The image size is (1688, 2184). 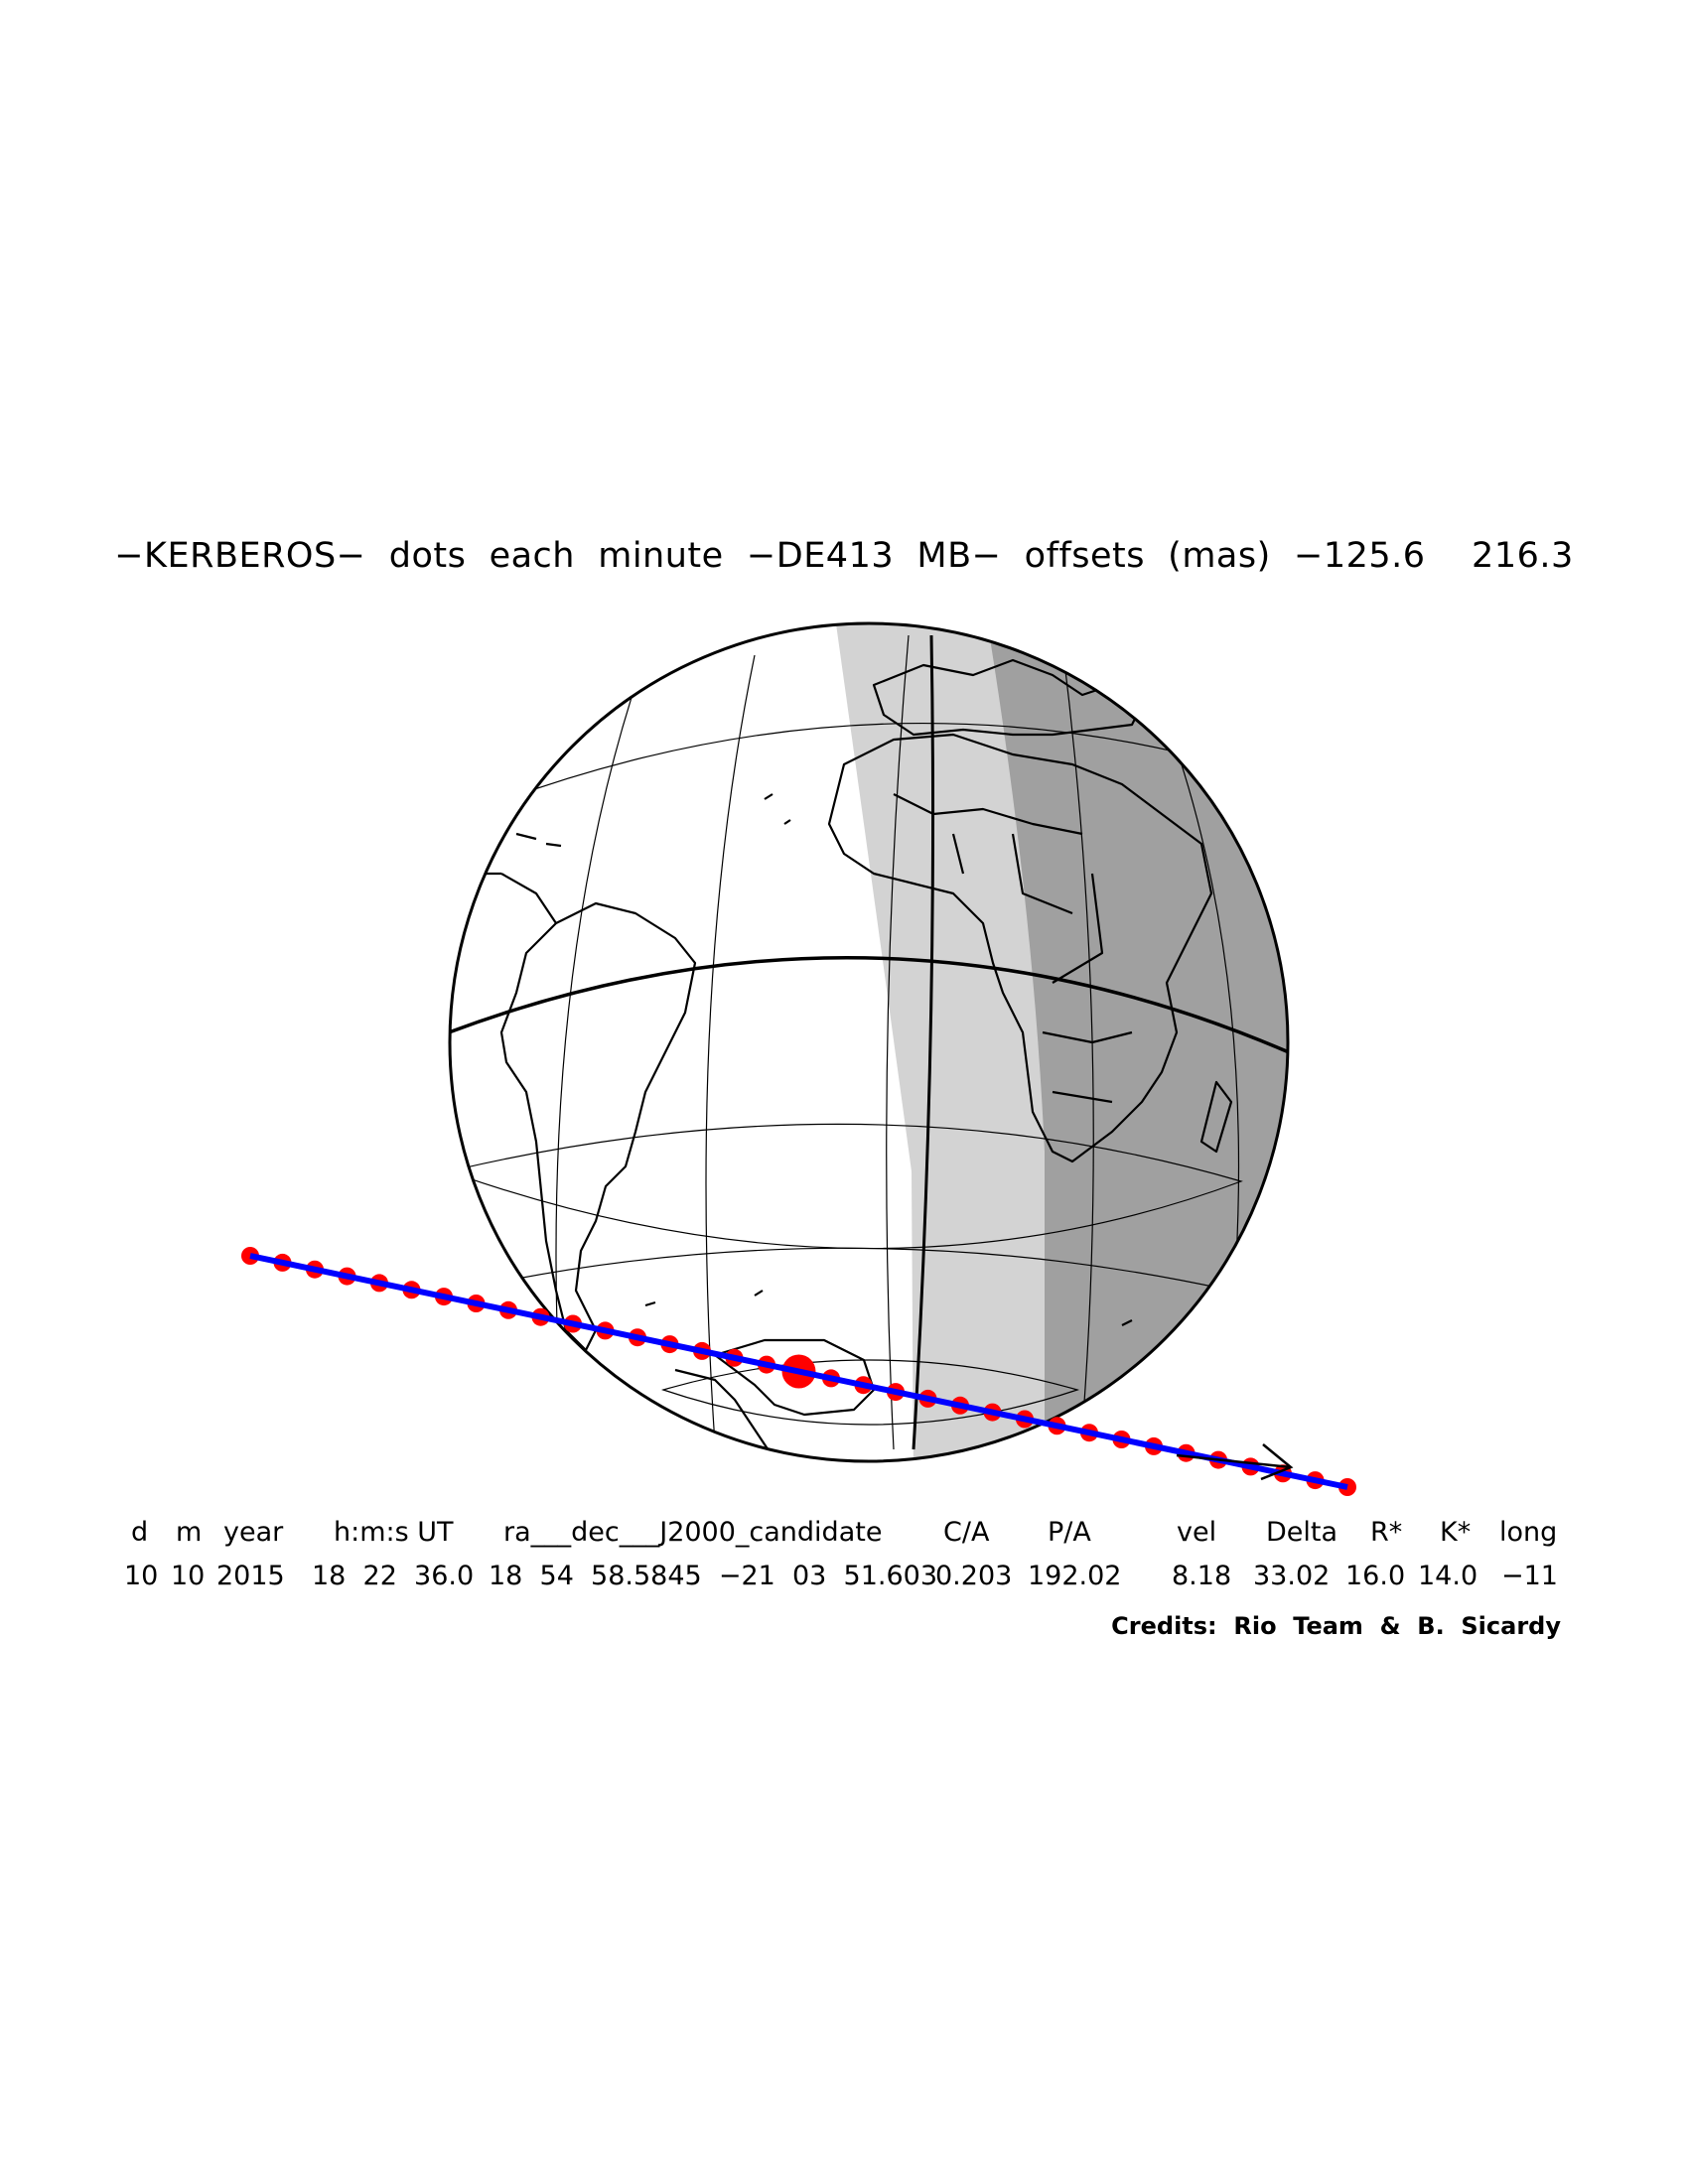 I want to click on credits: Credits: Rio Team & B. Sicardy, so click(x=1336, y=1626).